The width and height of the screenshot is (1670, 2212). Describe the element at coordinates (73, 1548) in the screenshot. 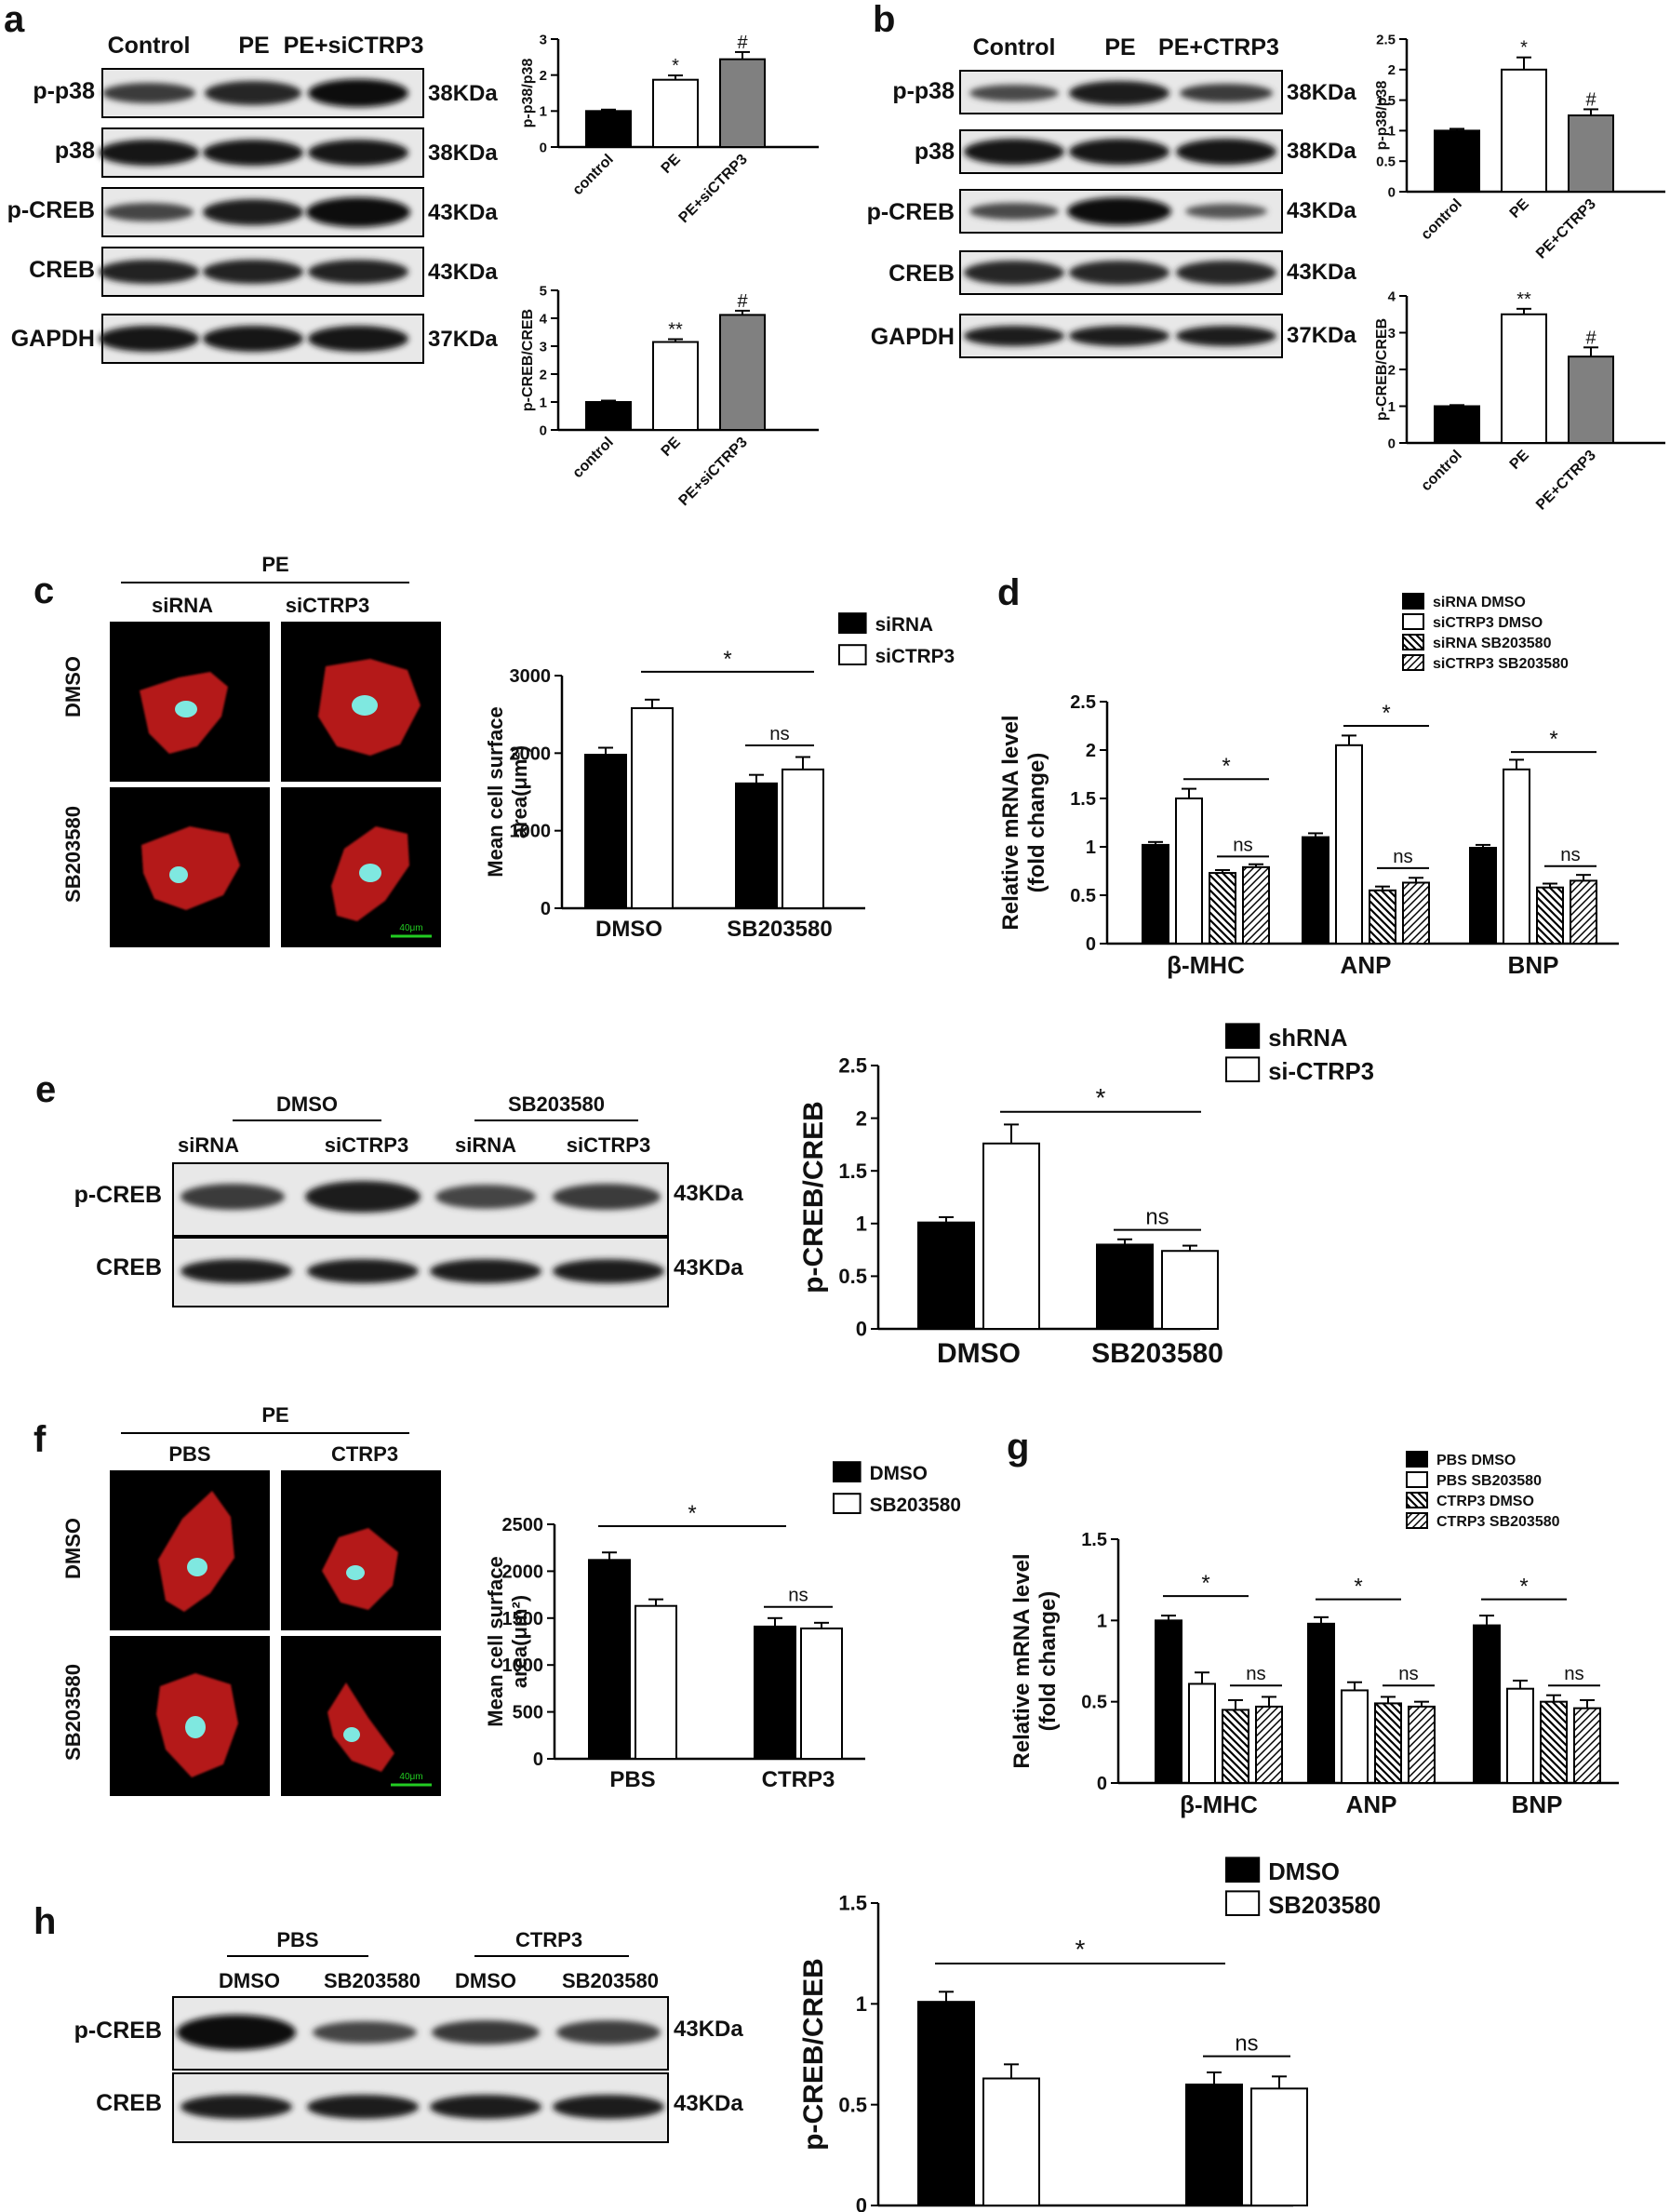

I see `row-label: DMSO` at that location.